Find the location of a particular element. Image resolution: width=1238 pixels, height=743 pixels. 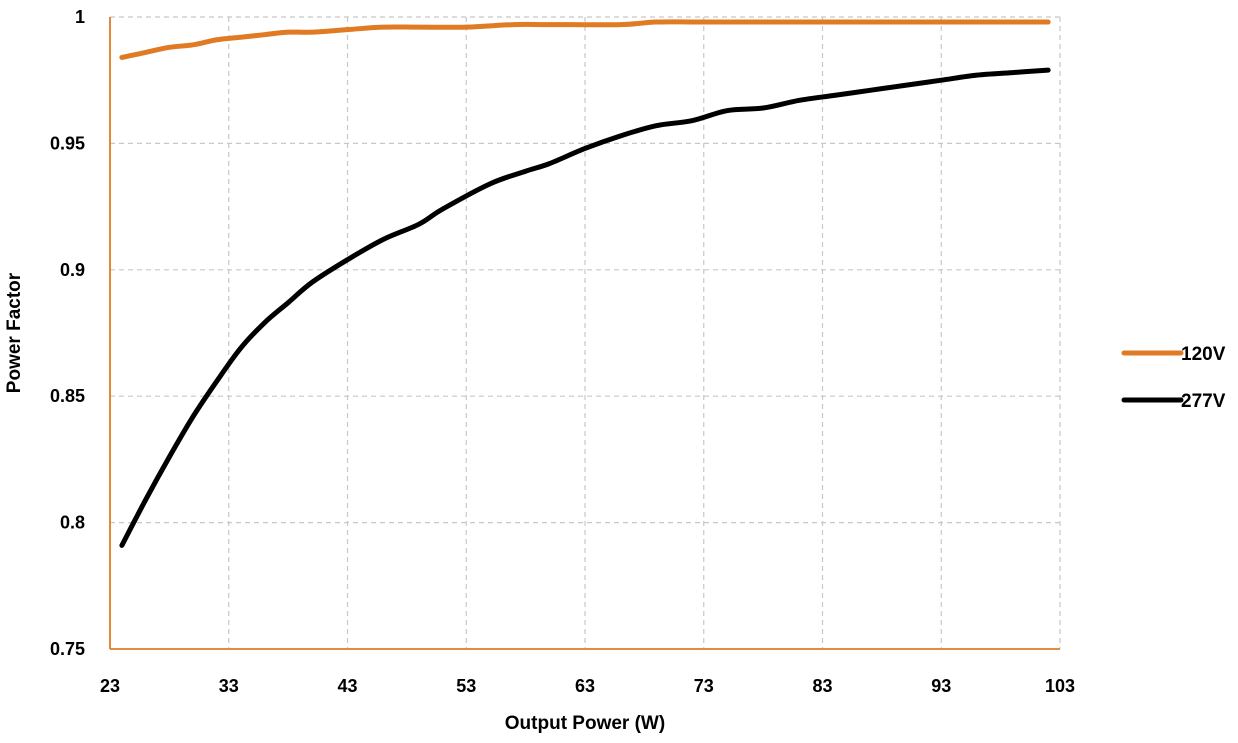

y-tick-label: 0.9 is located at coordinates (72, 270).